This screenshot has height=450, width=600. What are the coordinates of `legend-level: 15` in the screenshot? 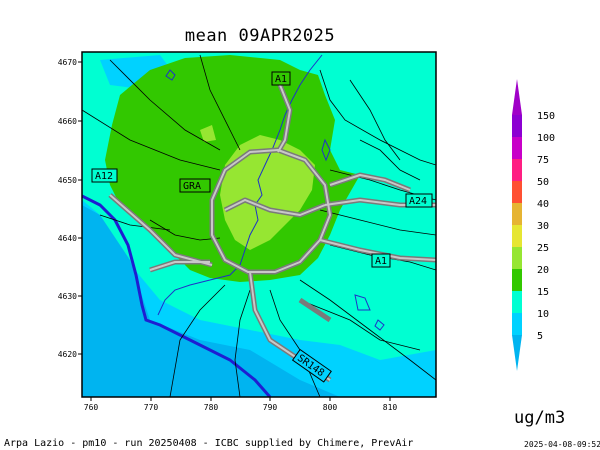 It's located at (543, 292).